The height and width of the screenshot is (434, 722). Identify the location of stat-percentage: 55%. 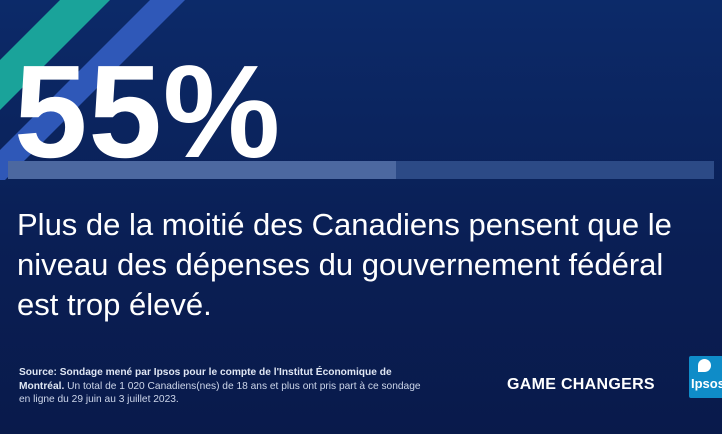
(148, 111).